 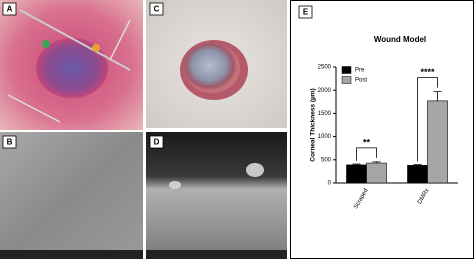 I want to click on panel-label: C, so click(x=157, y=9).